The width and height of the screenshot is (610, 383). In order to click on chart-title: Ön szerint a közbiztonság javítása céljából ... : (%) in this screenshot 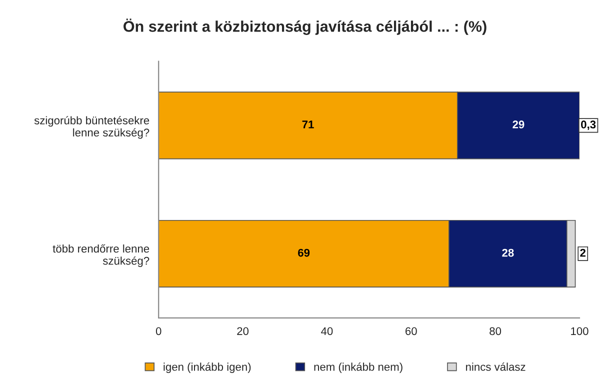, I will do `click(305, 26)`.